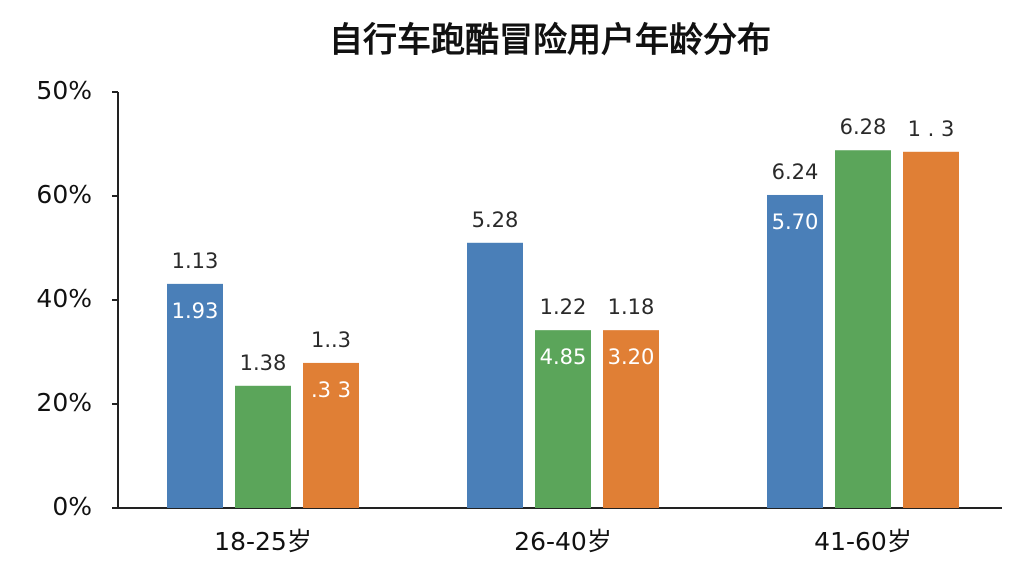 Image resolution: width=1024 pixels, height=576 pixels. What do you see at coordinates (64, 402) in the screenshot?
I see `y-tick-label: 20%` at bounding box center [64, 402].